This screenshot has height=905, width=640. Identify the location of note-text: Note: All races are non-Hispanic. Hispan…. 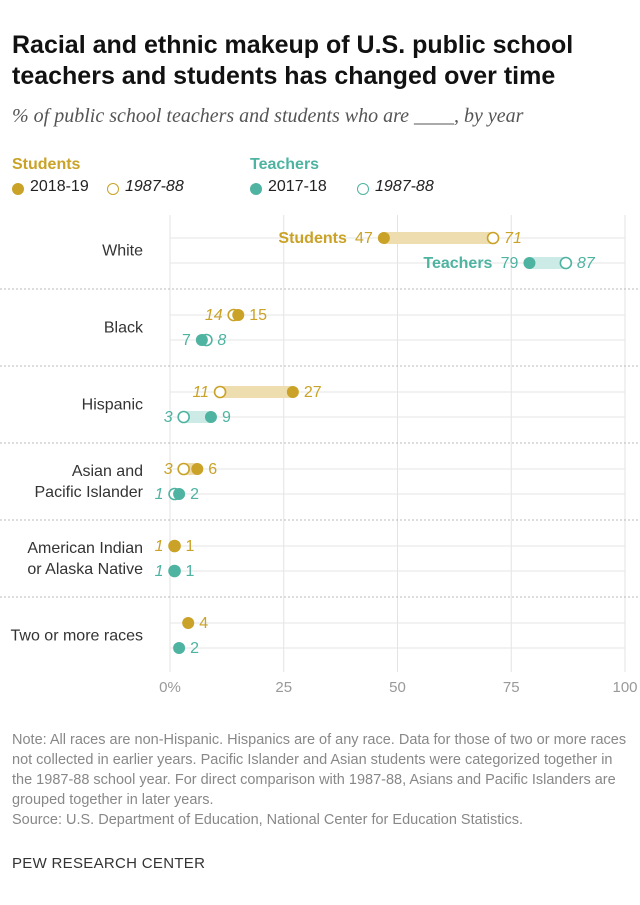
(319, 770).